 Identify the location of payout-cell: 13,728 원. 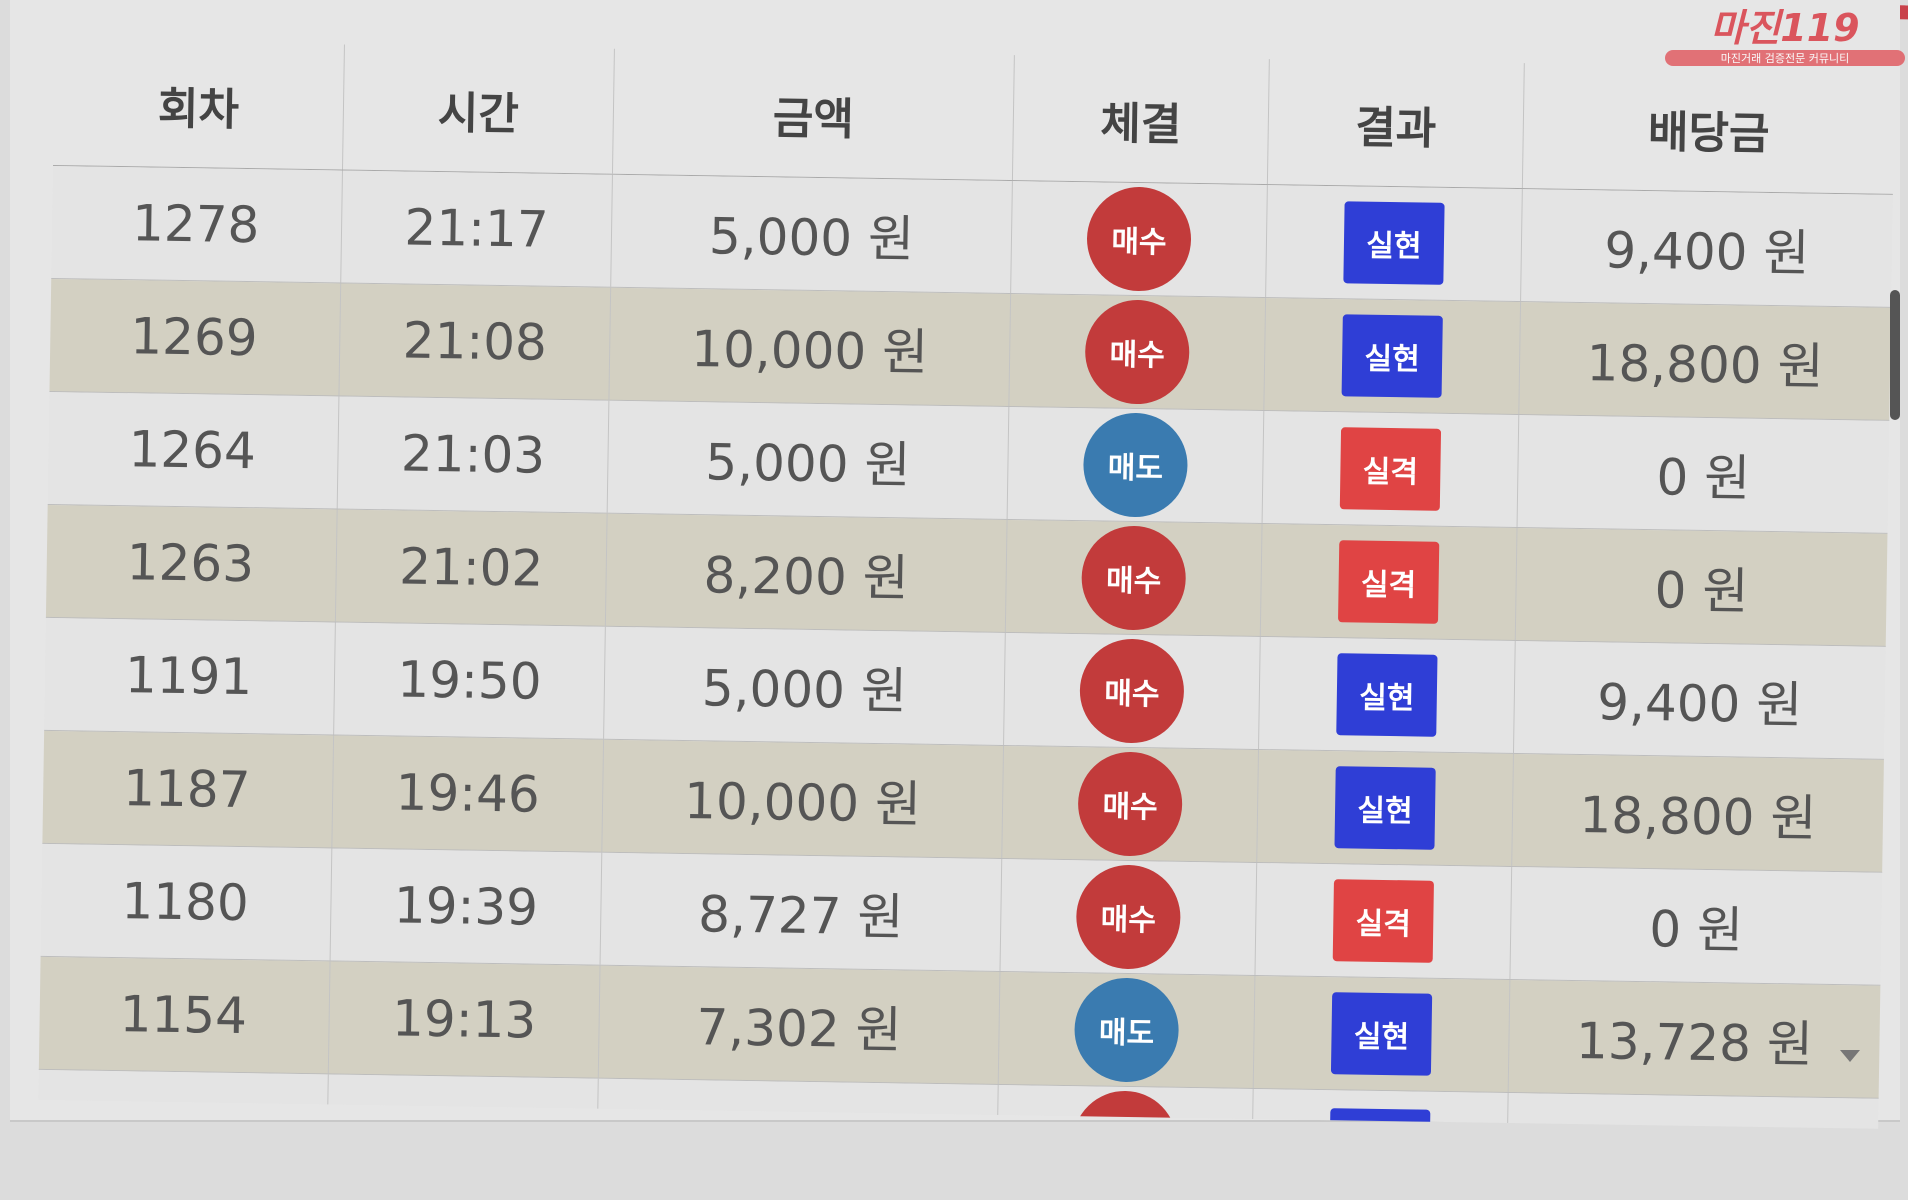
(1694, 1043).